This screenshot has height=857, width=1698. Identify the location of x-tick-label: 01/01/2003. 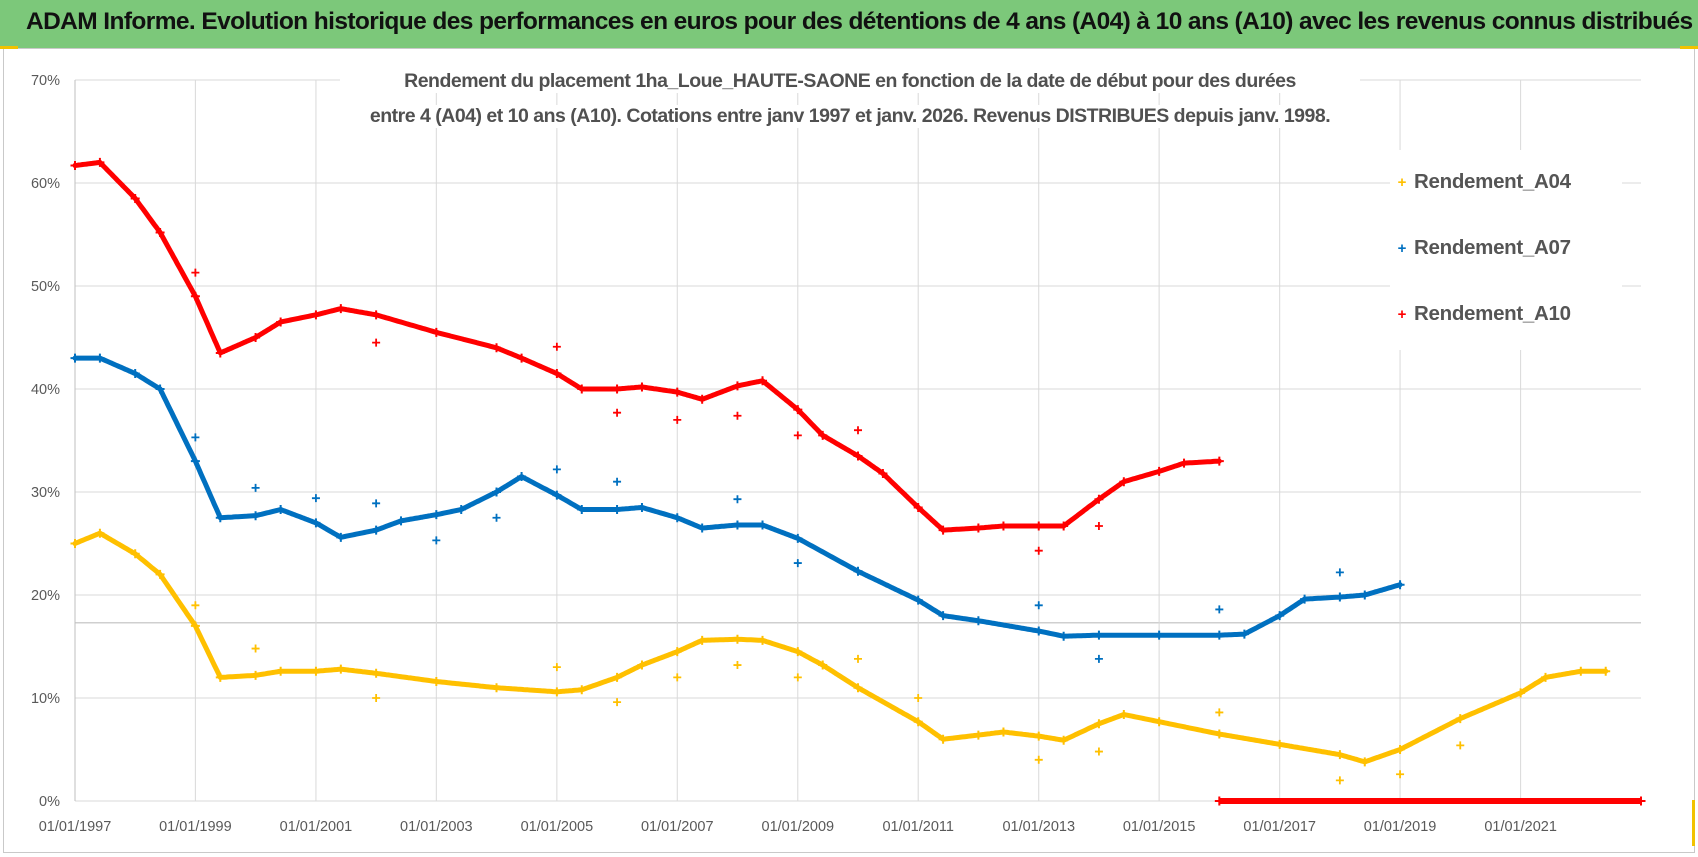
(436, 827).